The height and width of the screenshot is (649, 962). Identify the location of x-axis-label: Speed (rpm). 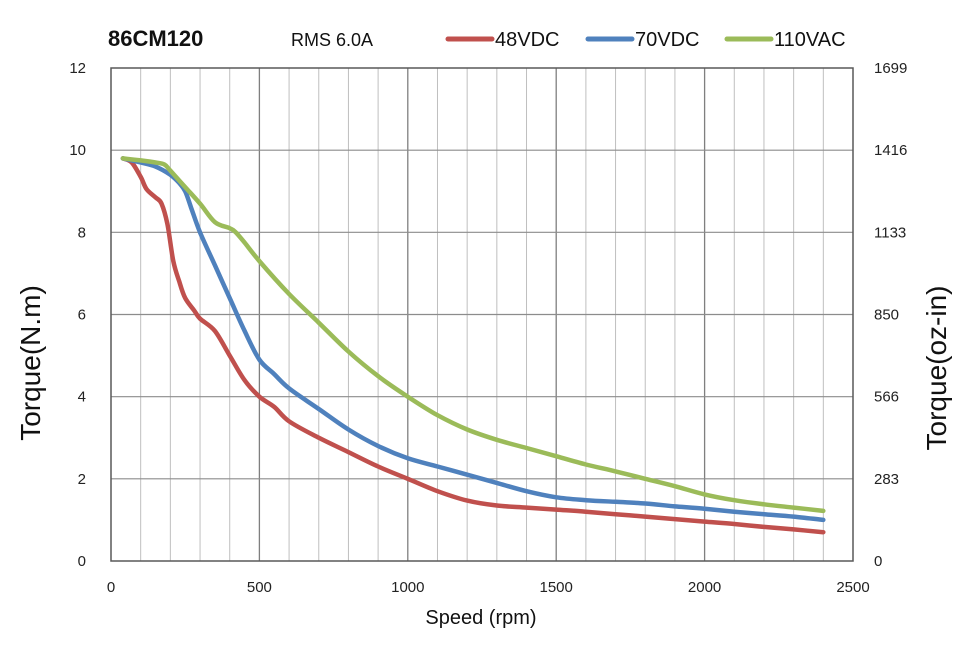
(480, 618).